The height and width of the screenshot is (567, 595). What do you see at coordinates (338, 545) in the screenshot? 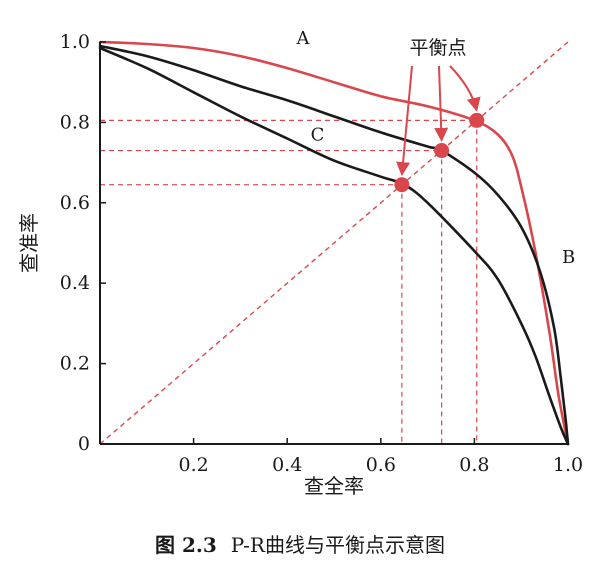
I see `caption-text: P-R曲线与平衡点示意图` at bounding box center [338, 545].